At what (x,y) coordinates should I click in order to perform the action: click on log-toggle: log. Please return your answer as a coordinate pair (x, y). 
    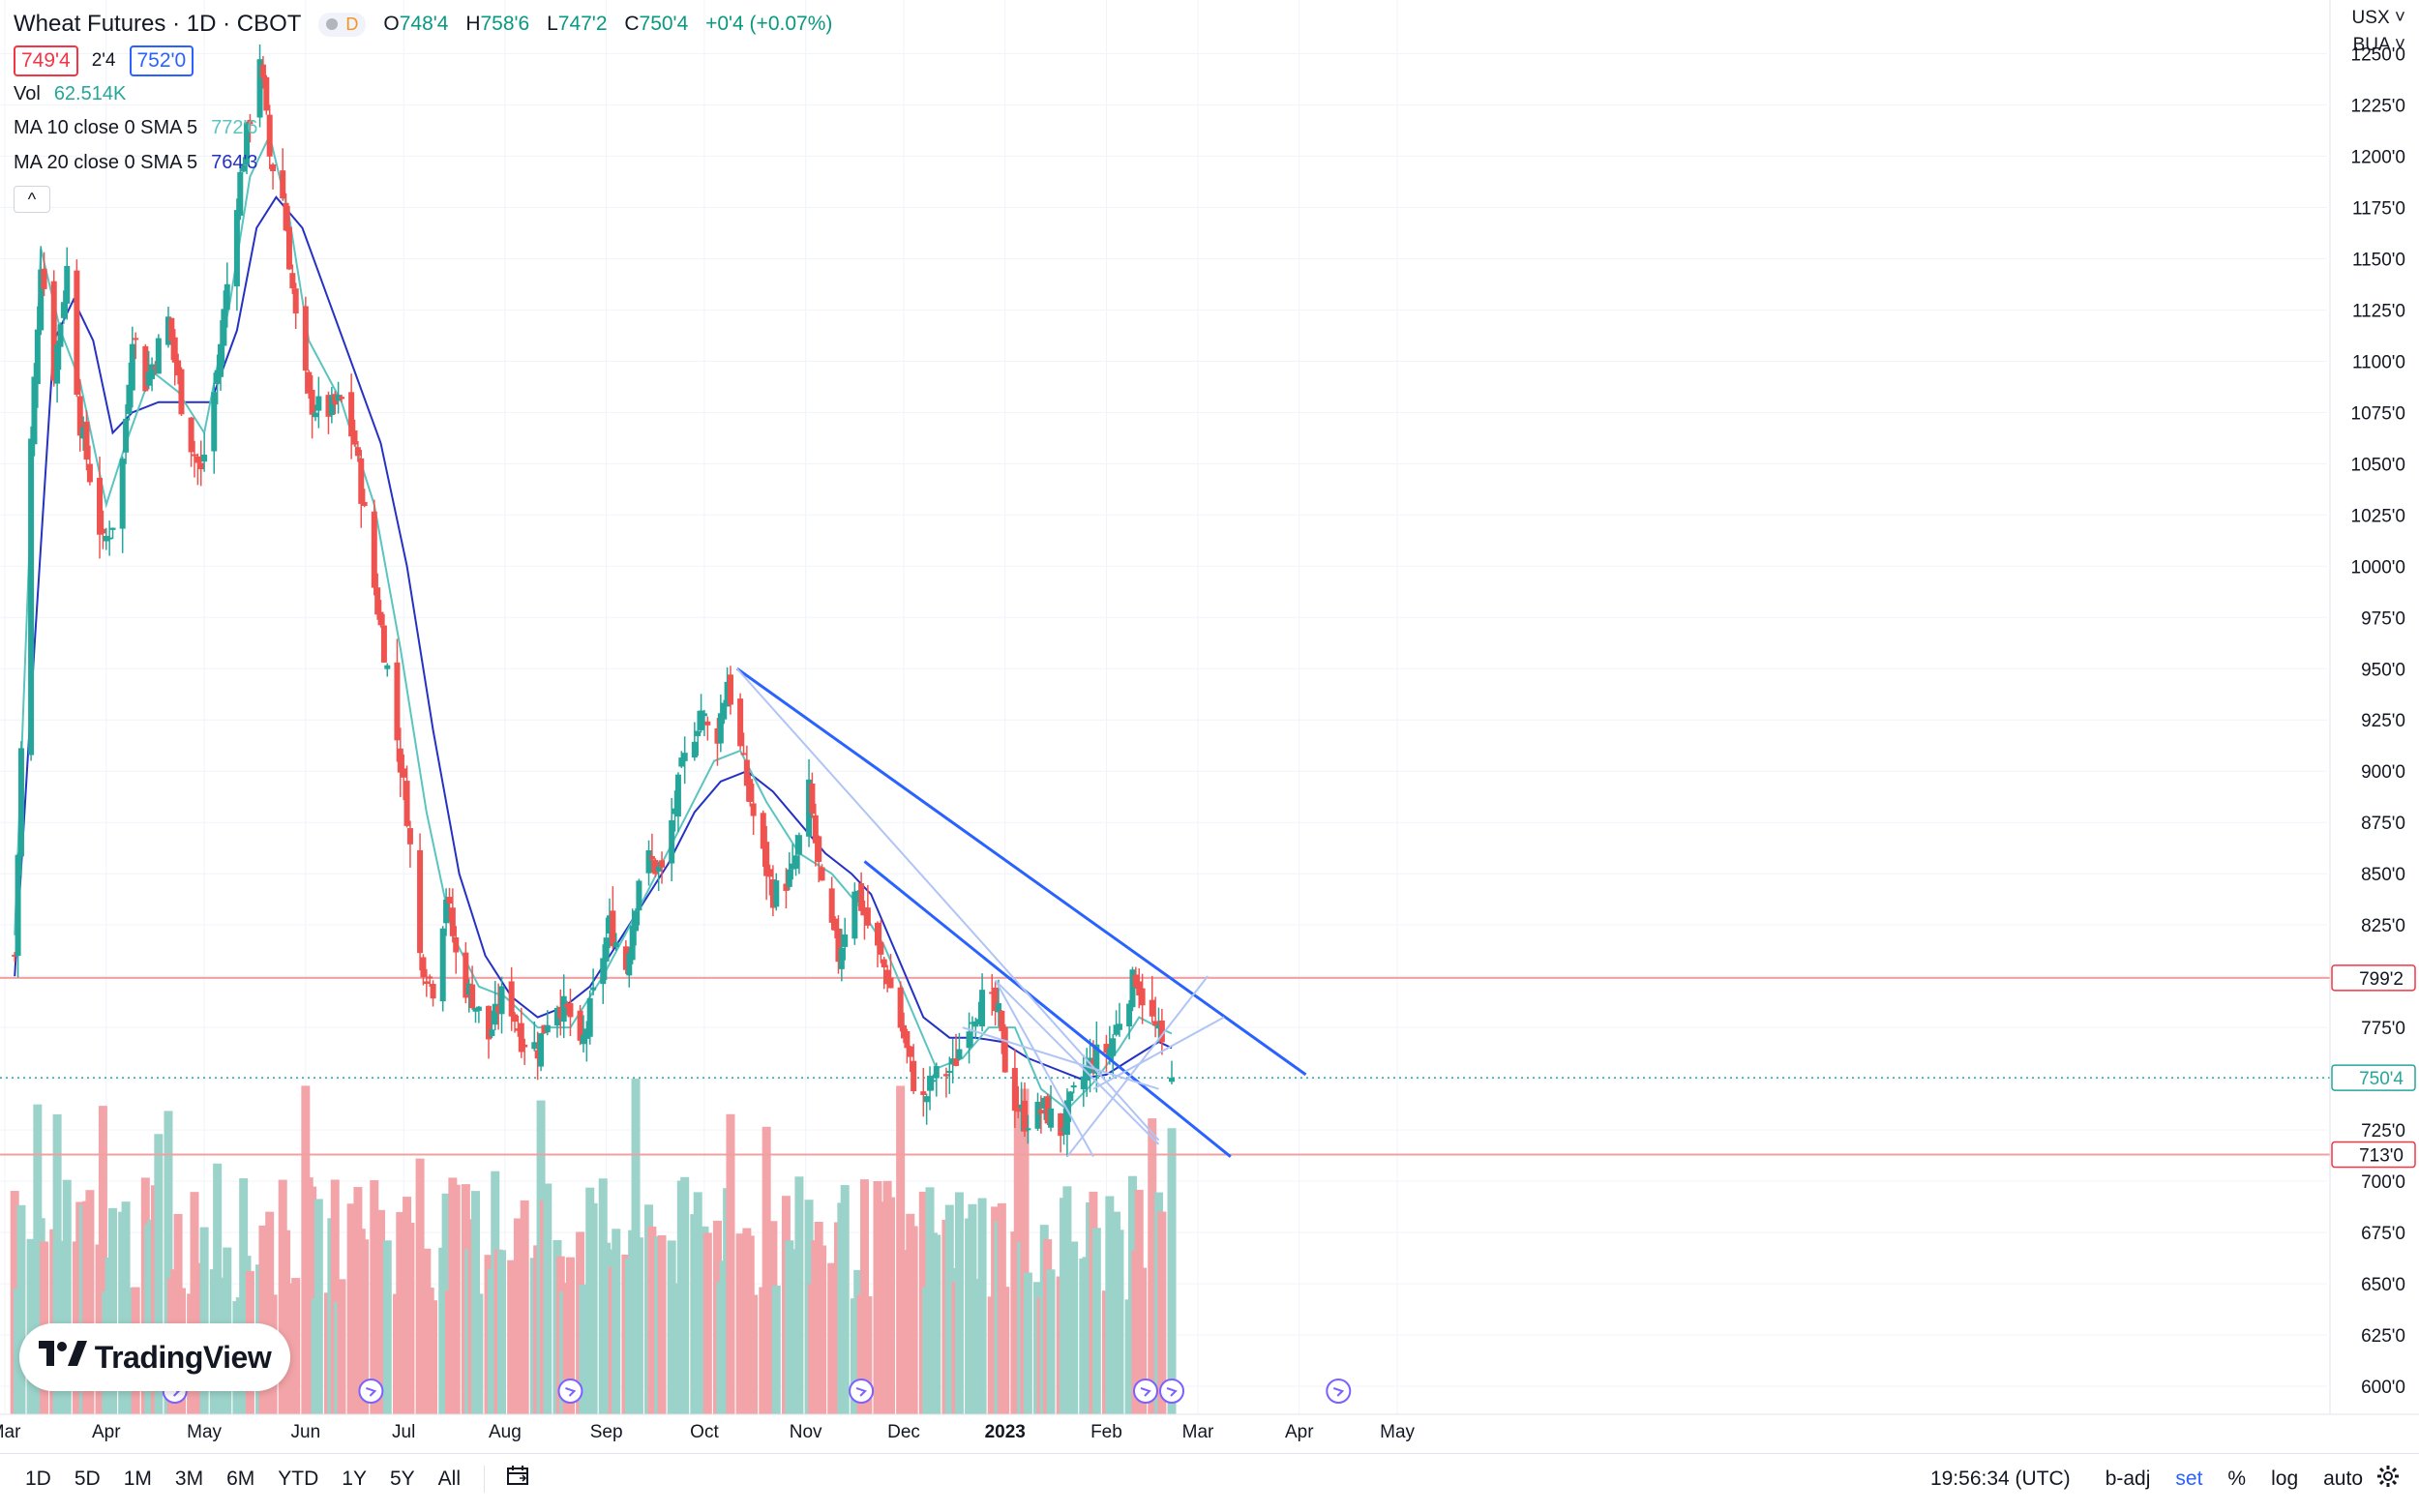
    Looking at the image, I should click on (2285, 1479).